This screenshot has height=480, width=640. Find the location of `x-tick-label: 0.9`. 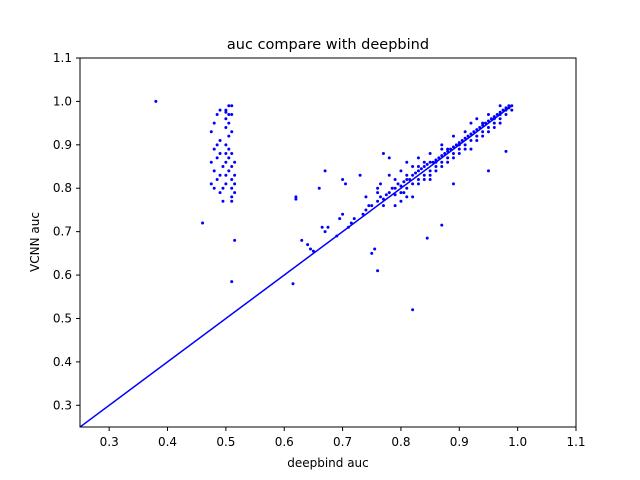

x-tick-label: 0.9 is located at coordinates (459, 442).